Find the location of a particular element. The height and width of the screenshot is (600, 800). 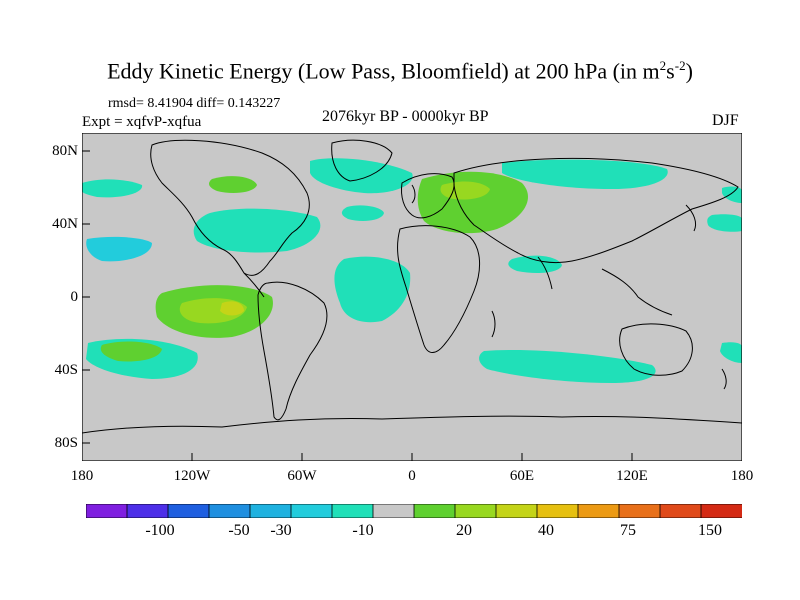

anomaly-neg-tropical-atlantic is located at coordinates (372, 289).